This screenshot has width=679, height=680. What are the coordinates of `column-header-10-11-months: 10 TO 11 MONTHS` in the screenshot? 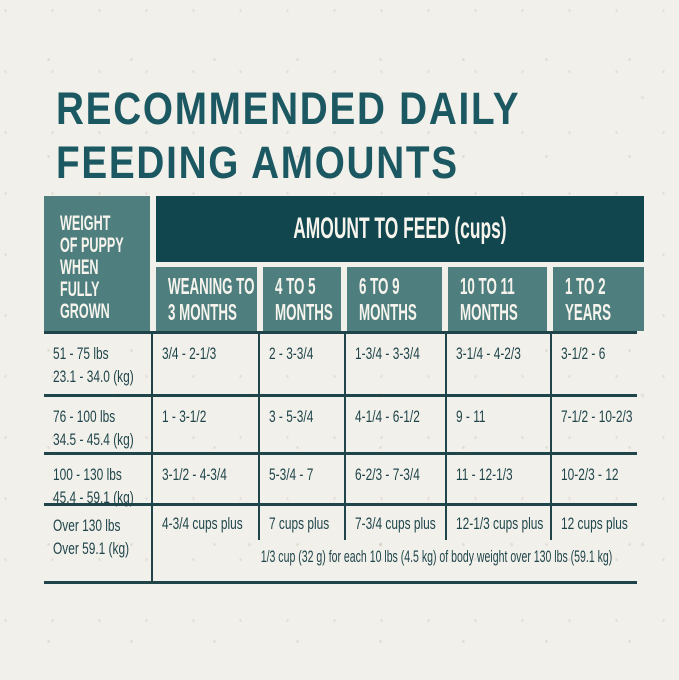 It's located at (497, 299).